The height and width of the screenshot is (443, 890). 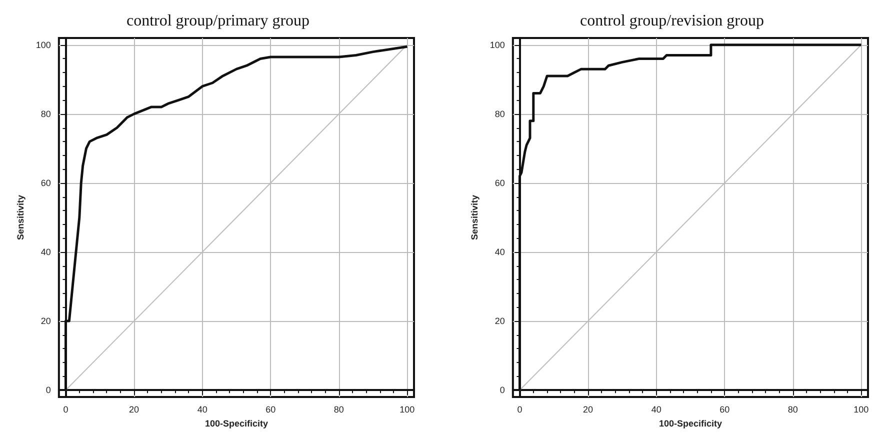 What do you see at coordinates (218, 21) in the screenshot?
I see `chart-title: control group/primary group` at bounding box center [218, 21].